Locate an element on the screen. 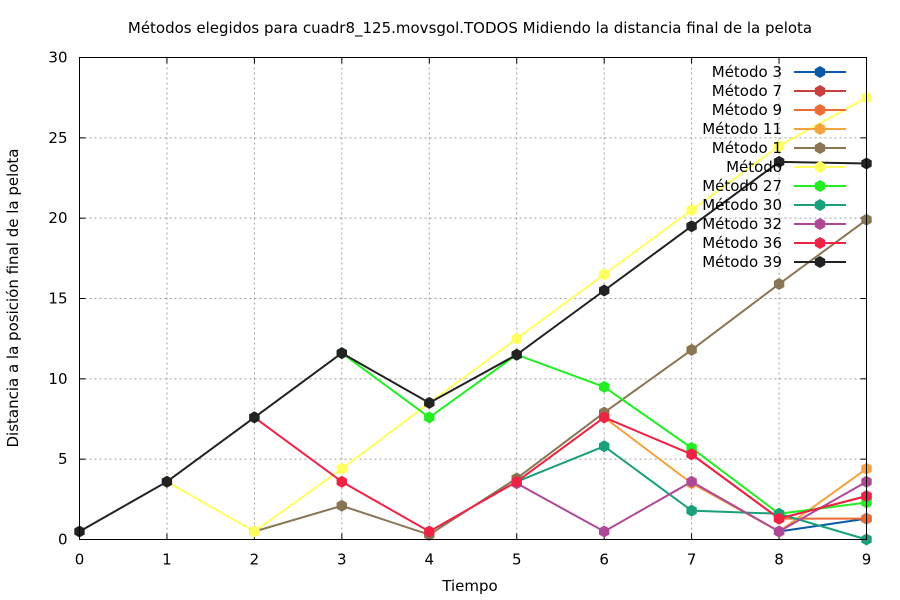 This screenshot has height=600, width=900. x-tick-label: 3 is located at coordinates (342, 560).